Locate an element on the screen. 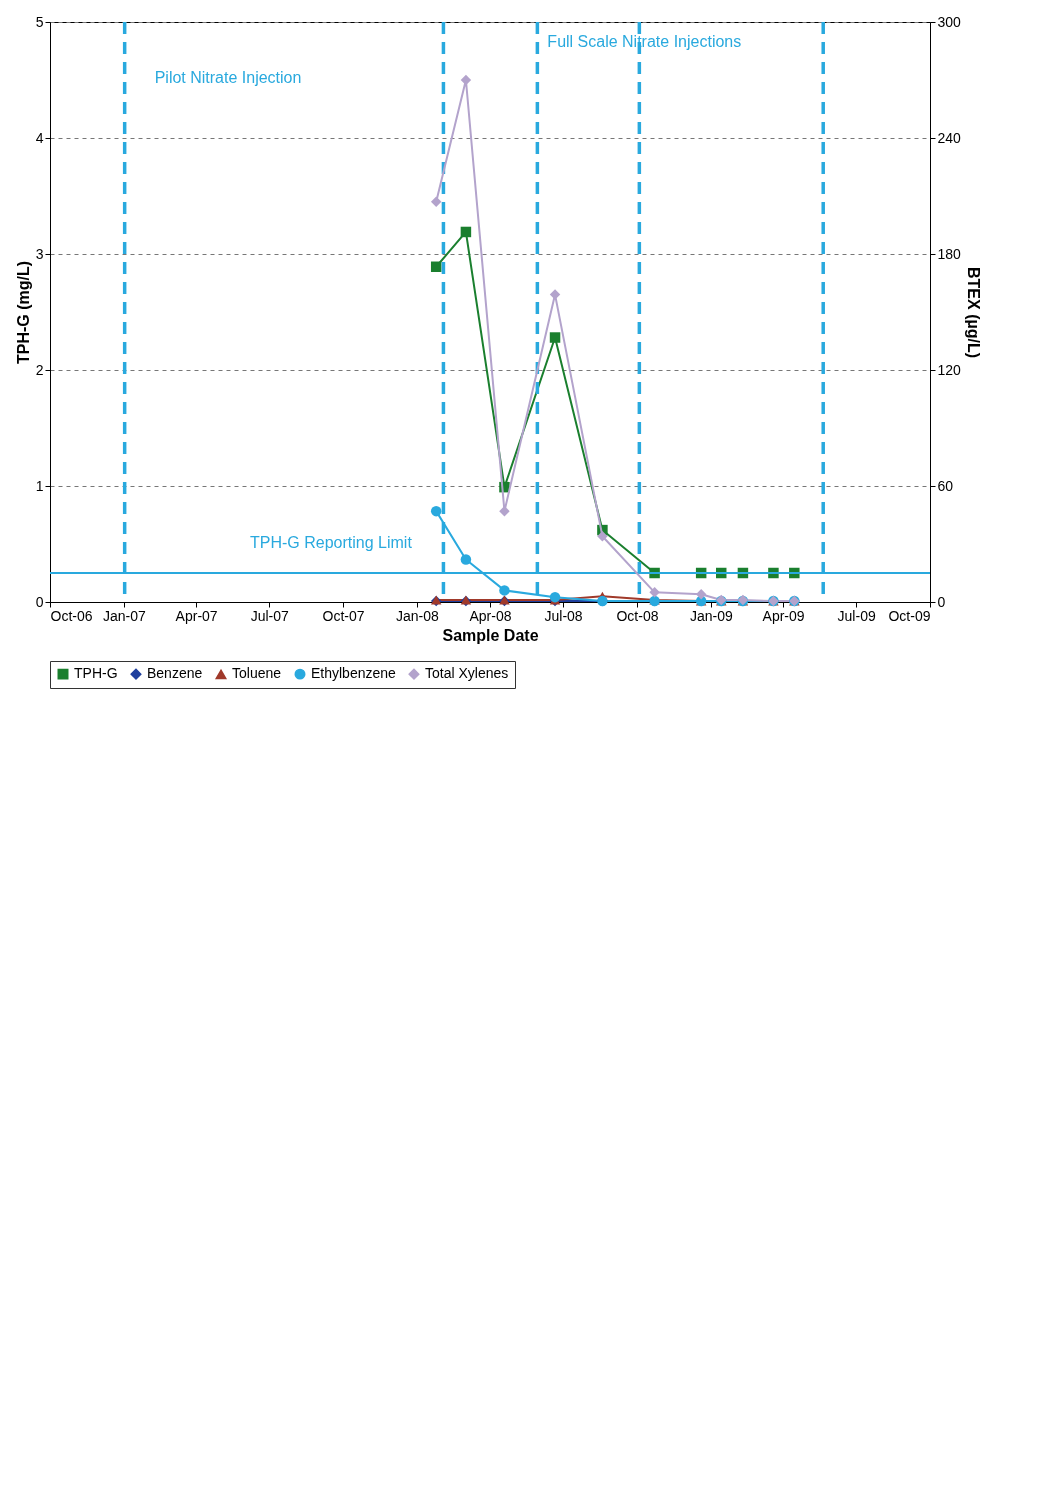 The height and width of the screenshot is (1489, 1061). x-tick-label: Oct-07 is located at coordinates (343, 615).